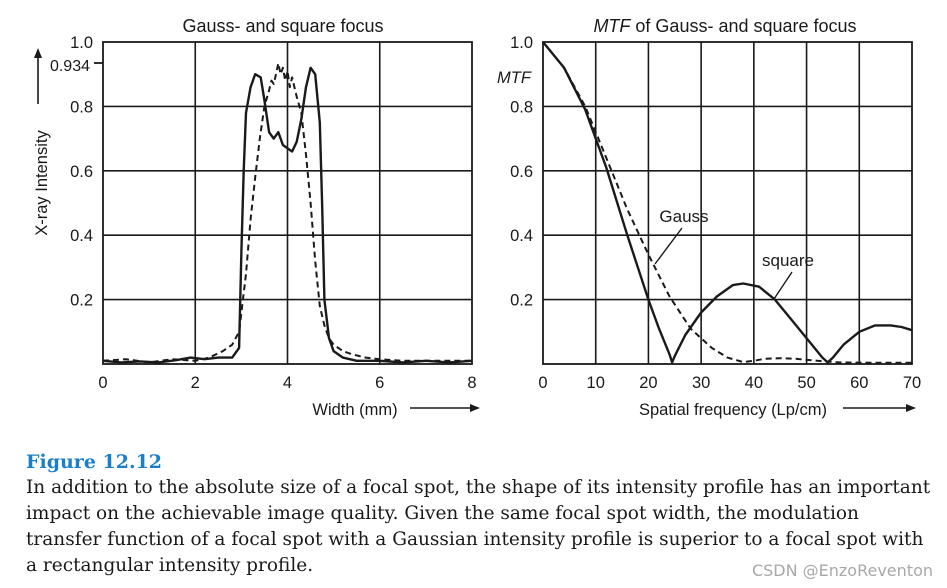 This screenshot has width=947, height=588. I want to click on annotation-gauss: Gauss, so click(683, 216).